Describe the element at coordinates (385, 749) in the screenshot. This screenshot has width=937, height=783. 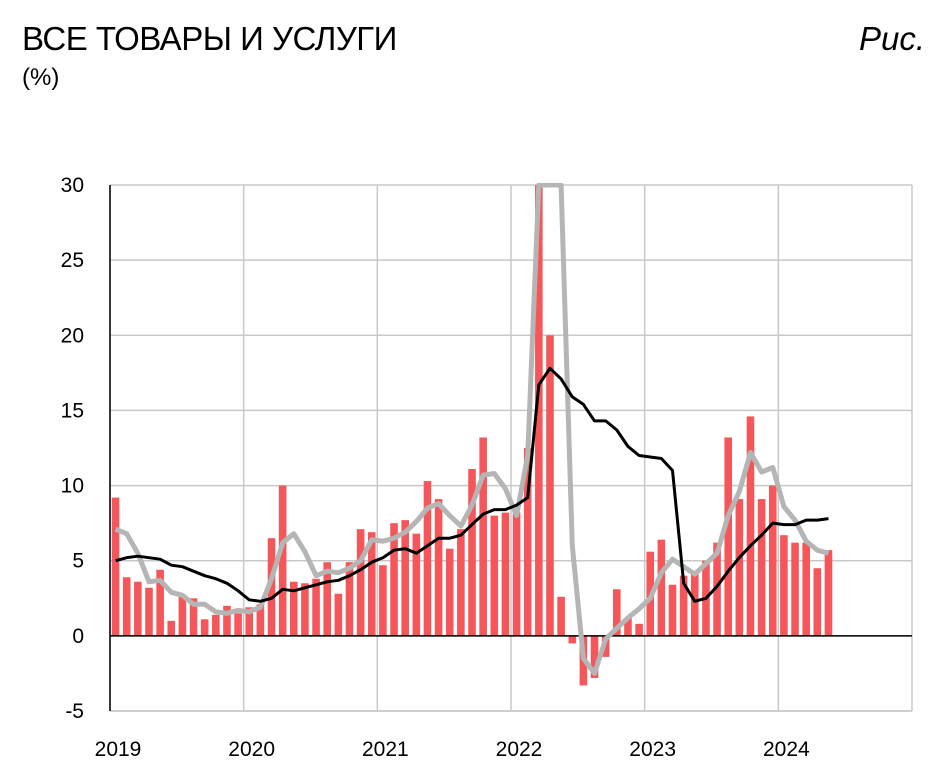
I see `x-tick-label: 2021` at that location.